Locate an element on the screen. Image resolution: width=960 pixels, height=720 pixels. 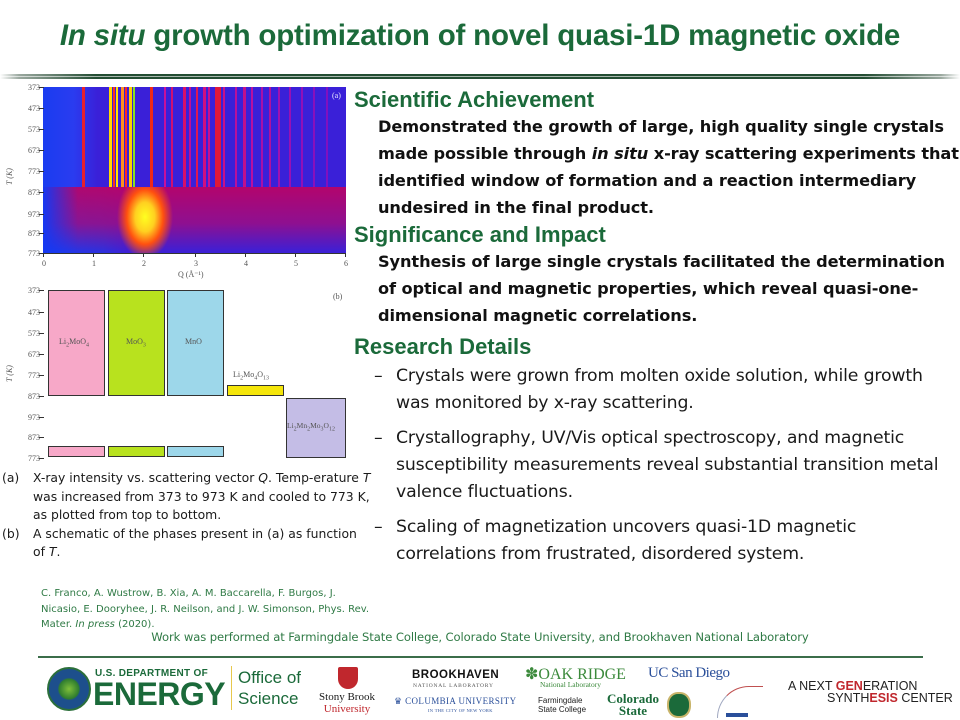
x-tick: 1 is located at coordinates (94, 263).